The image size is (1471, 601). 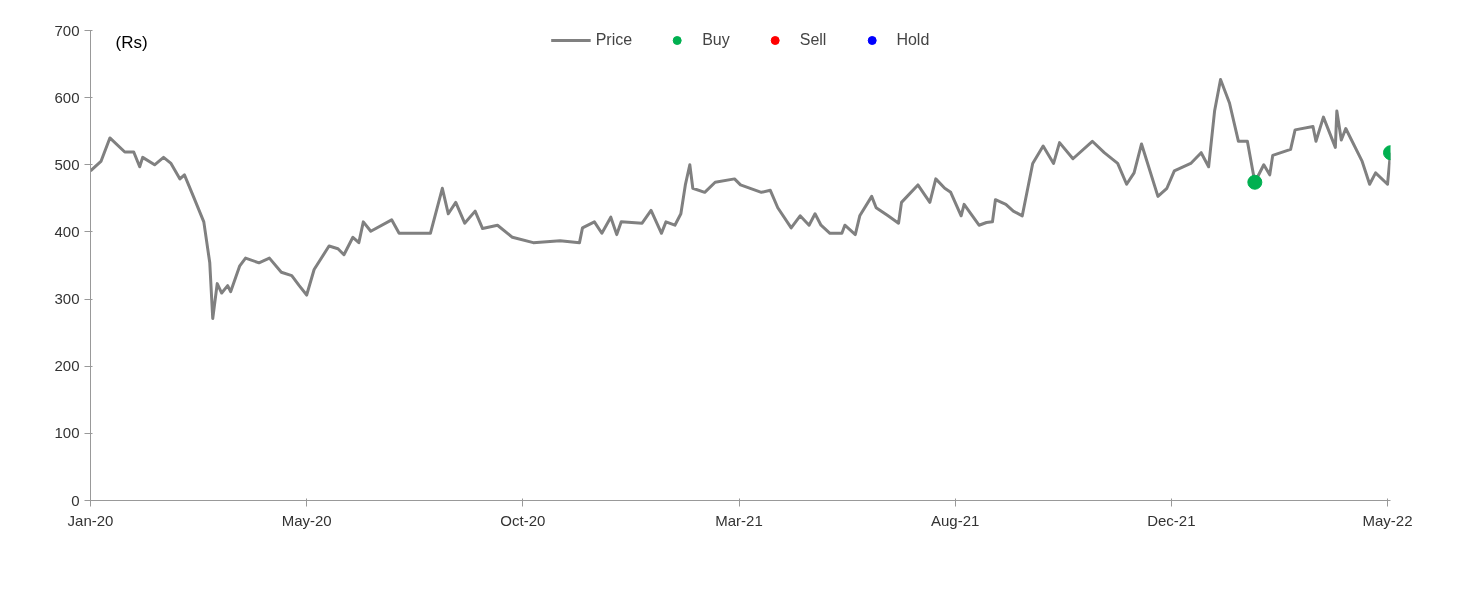 I want to click on x-tick-label: Mar-21, so click(x=739, y=520).